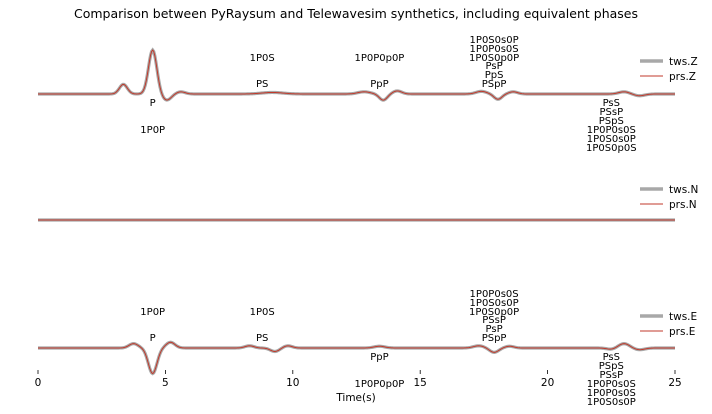 Image resolution: width=712 pixels, height=414 pixels. What do you see at coordinates (682, 77) in the screenshot?
I see `legend-label: prs.Z` at bounding box center [682, 77].